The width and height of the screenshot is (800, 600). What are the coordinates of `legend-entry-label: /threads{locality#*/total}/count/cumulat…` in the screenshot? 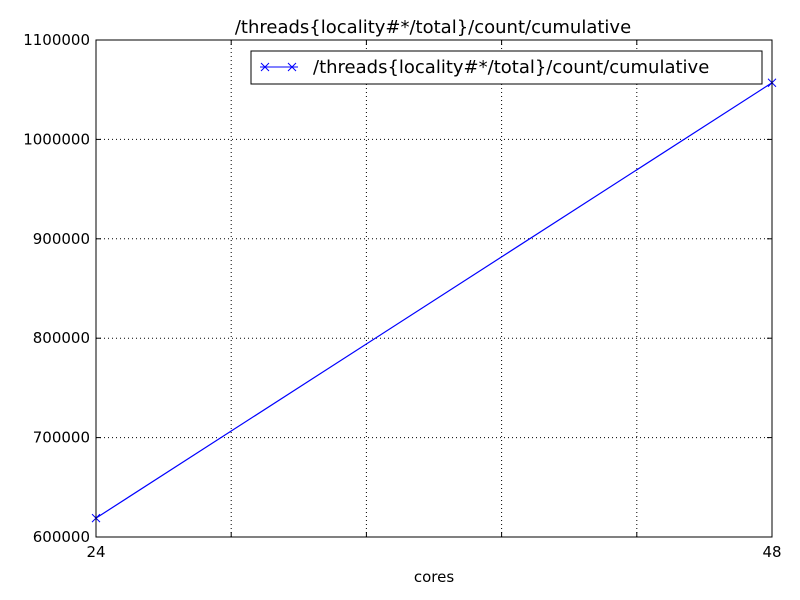 It's located at (511, 67).